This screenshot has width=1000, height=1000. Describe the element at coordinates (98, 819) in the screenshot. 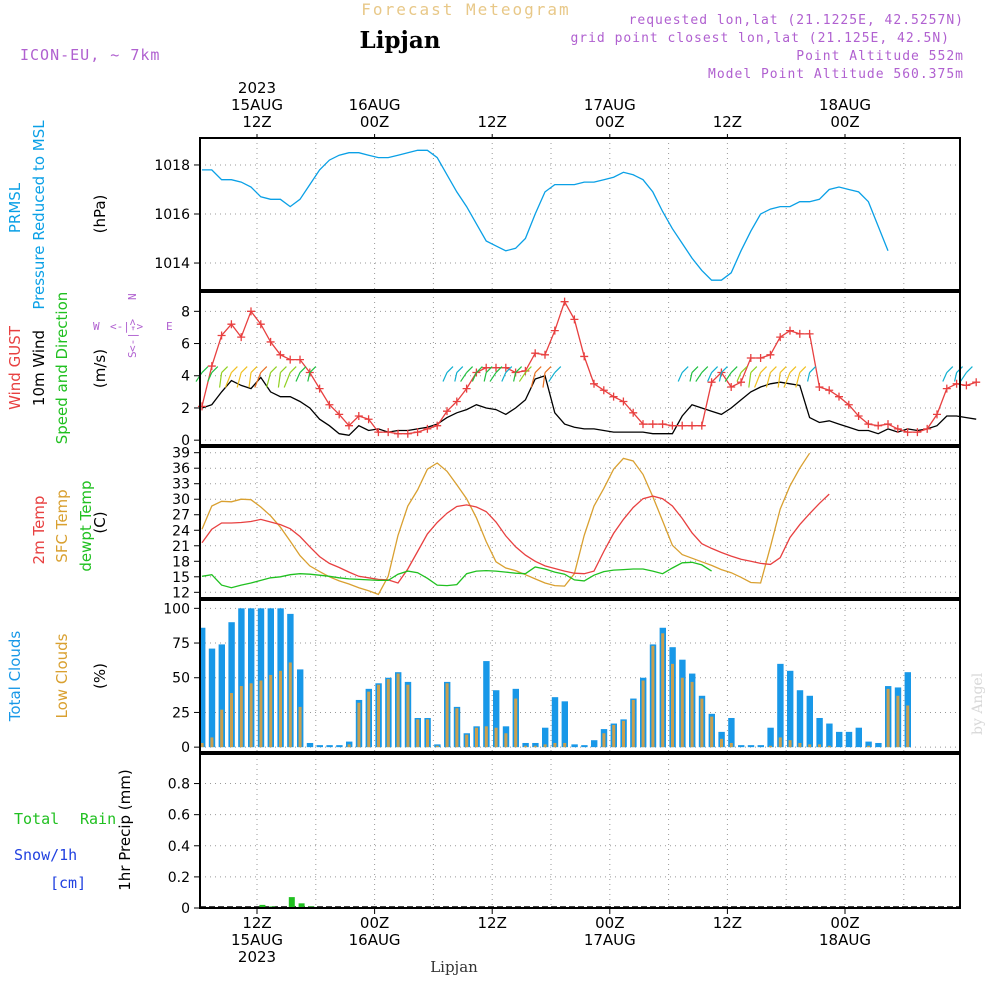

I see `label-rain: Rain` at that location.